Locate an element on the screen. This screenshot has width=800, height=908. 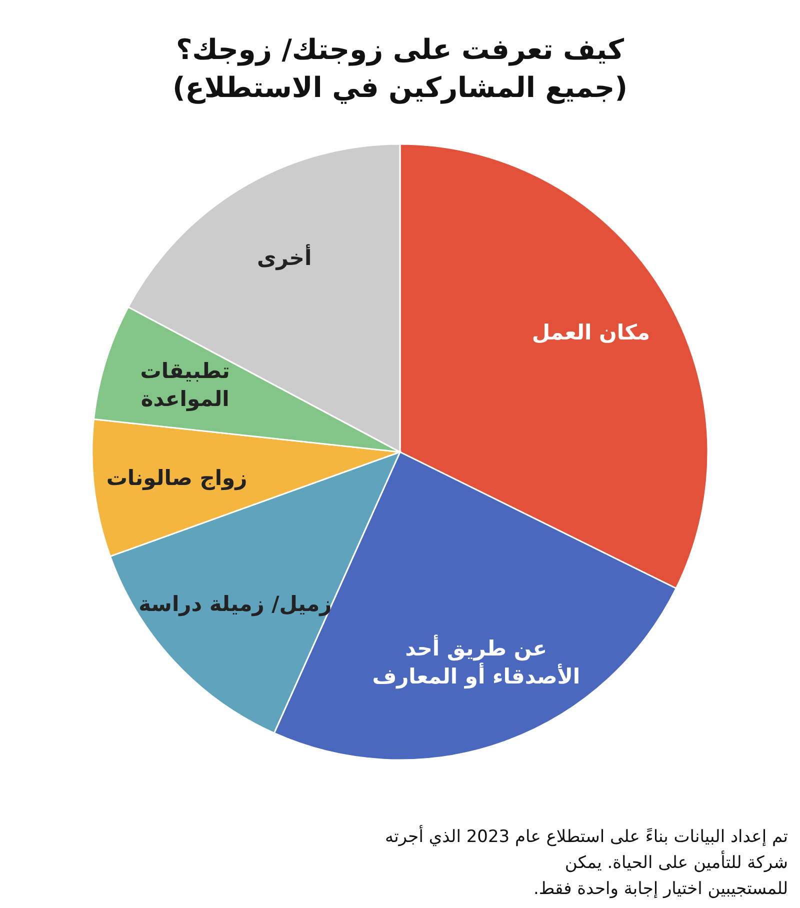
slice-label: أخرى is located at coordinates (284, 257).